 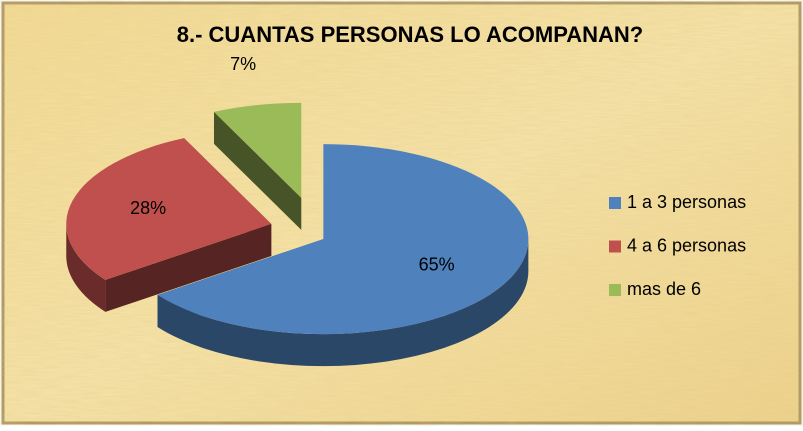 I want to click on data-label: 28%, so click(x=148, y=208).